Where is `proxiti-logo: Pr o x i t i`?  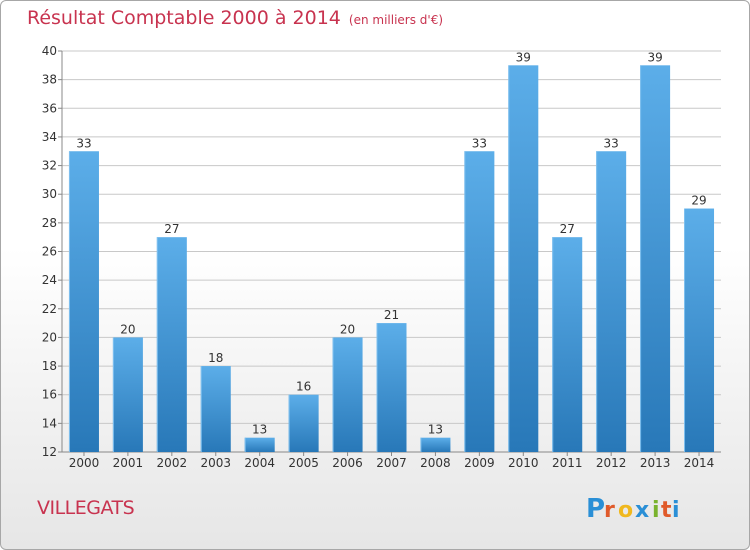
proxiti-logo: Pr o x i t i is located at coordinates (633, 509).